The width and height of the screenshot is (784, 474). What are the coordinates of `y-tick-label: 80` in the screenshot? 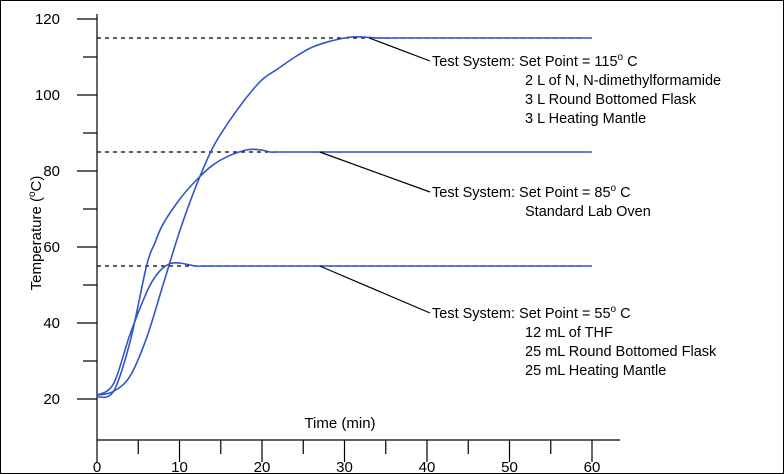 It's located at (51, 171).